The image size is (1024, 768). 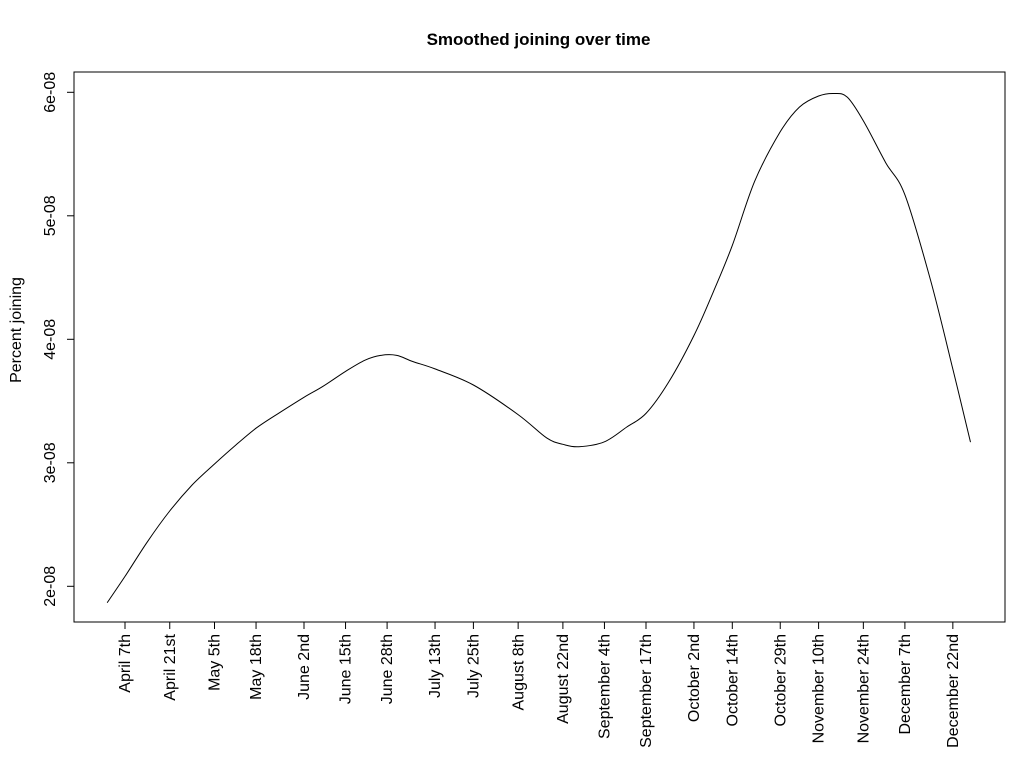 What do you see at coordinates (50, 339) in the screenshot?
I see `y-tick-label: 4e-08` at bounding box center [50, 339].